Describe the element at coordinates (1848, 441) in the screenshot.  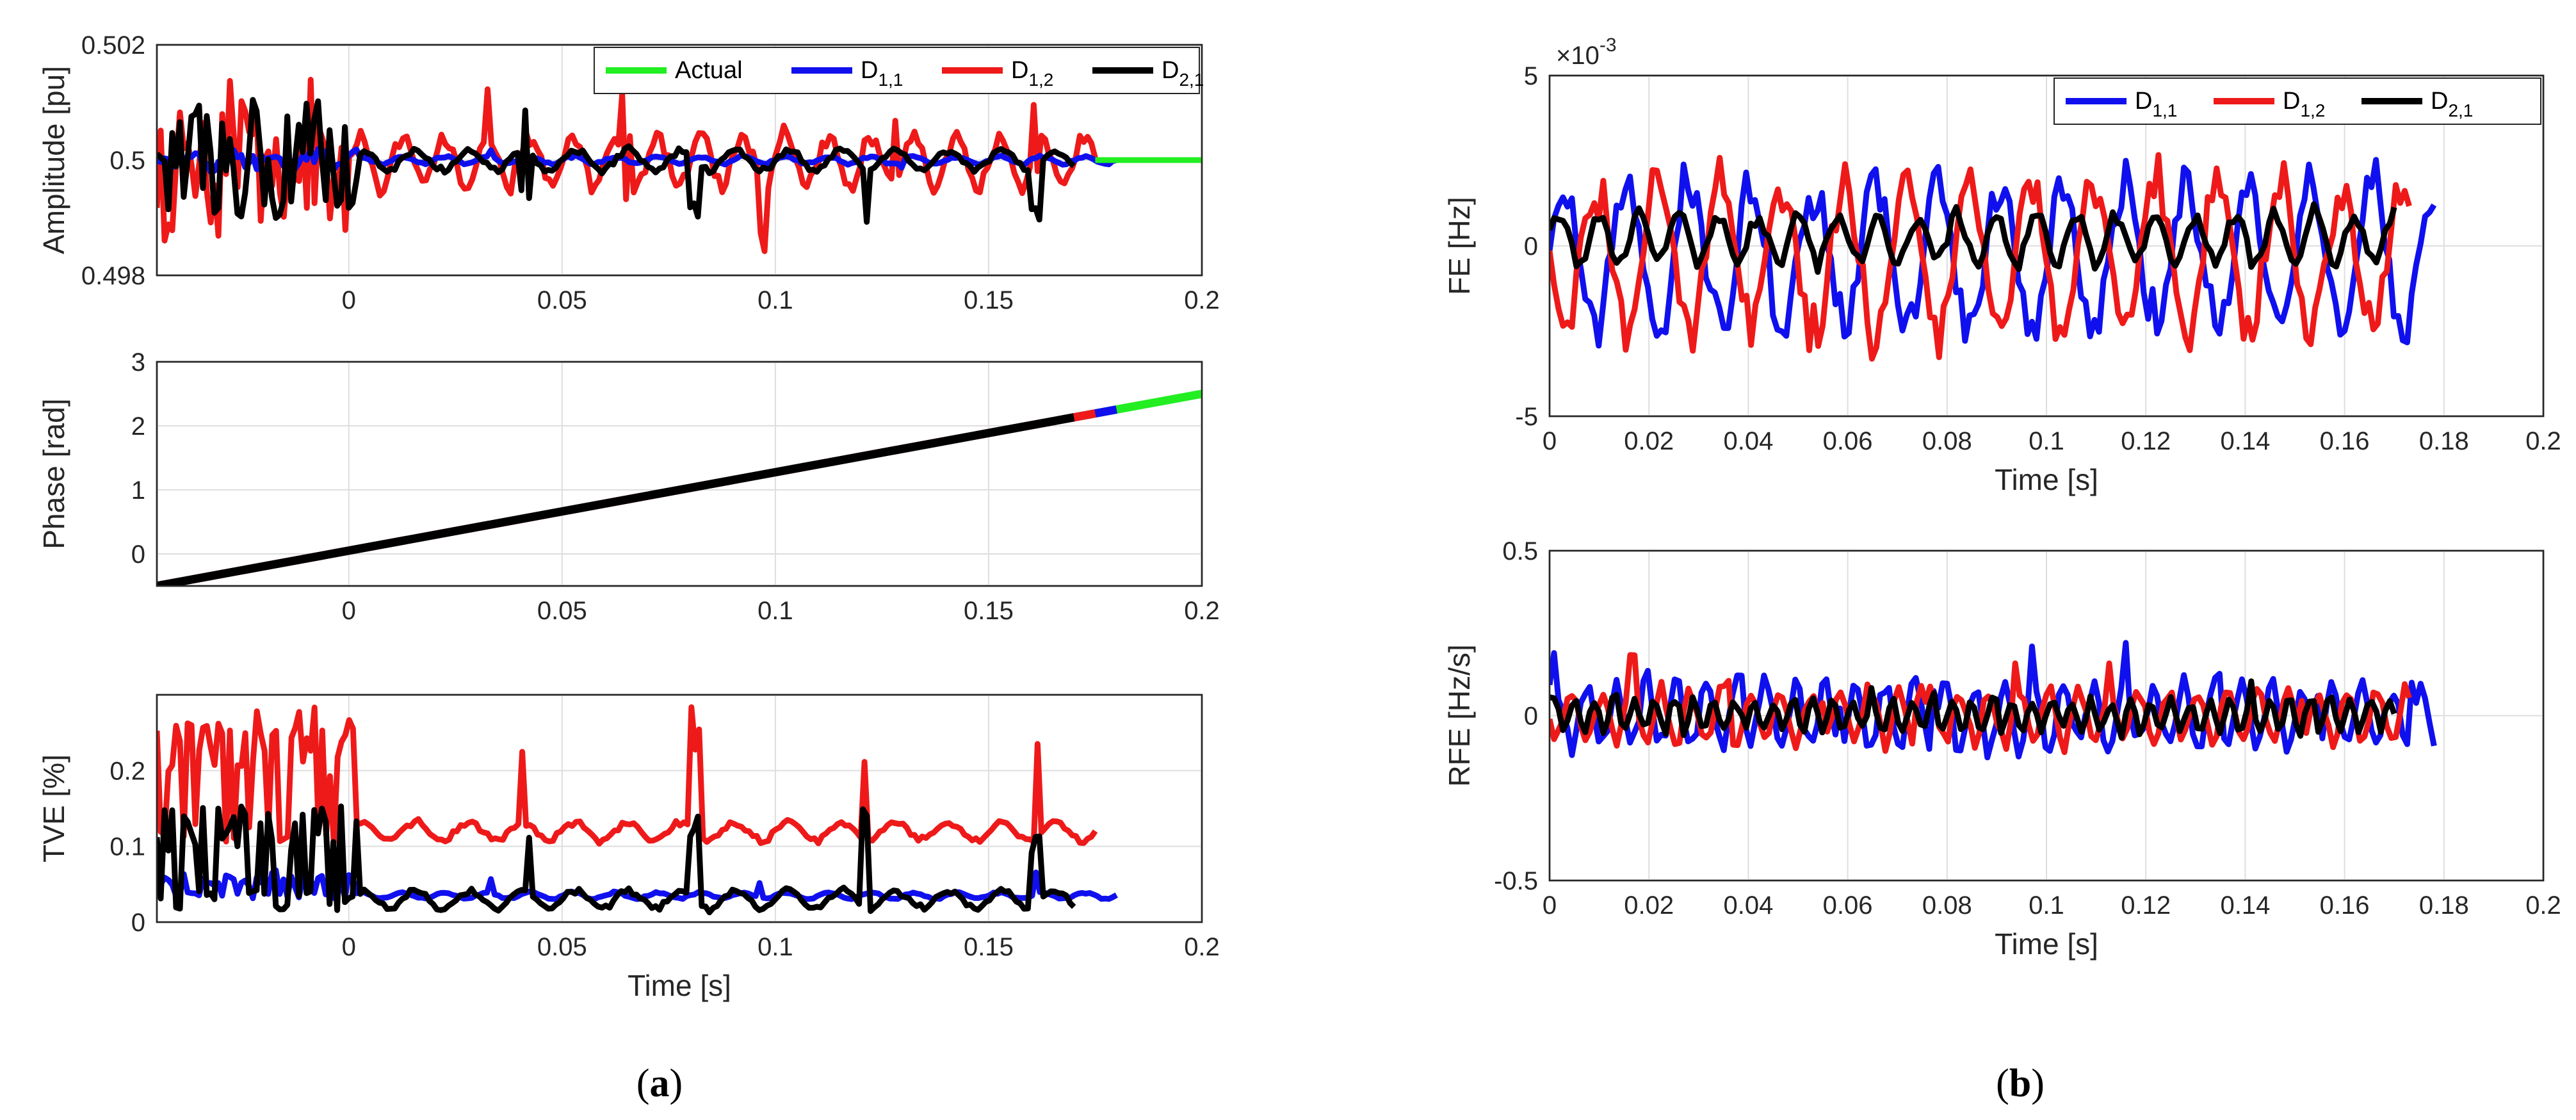
I see `fe-xtick-label: 0.06` at that location.